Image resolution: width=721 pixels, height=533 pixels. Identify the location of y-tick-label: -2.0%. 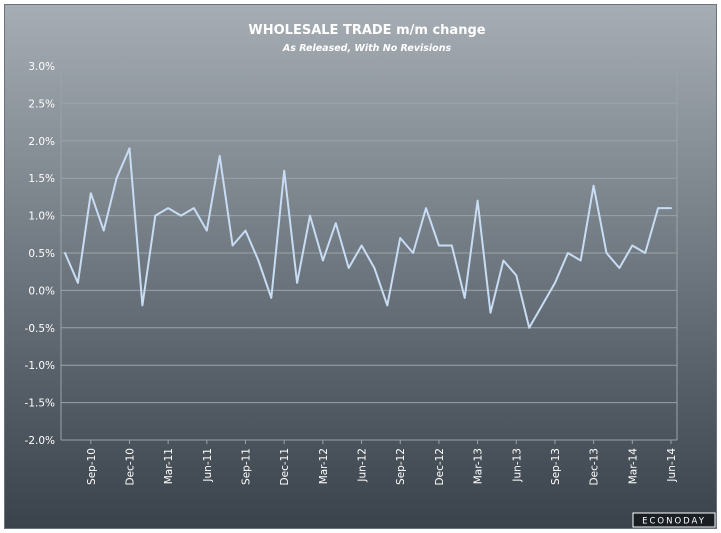
(40, 441).